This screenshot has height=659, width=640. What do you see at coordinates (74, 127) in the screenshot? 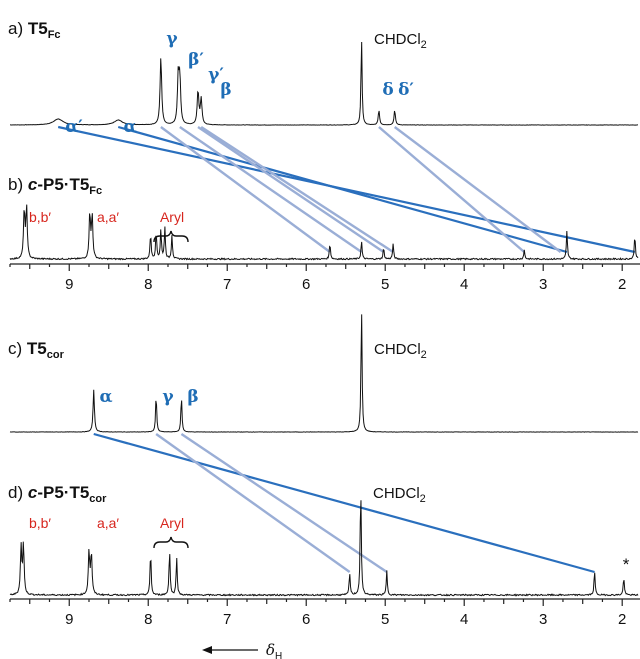
I see `peak-label-alpha-prime: α′` at bounding box center [74, 127].